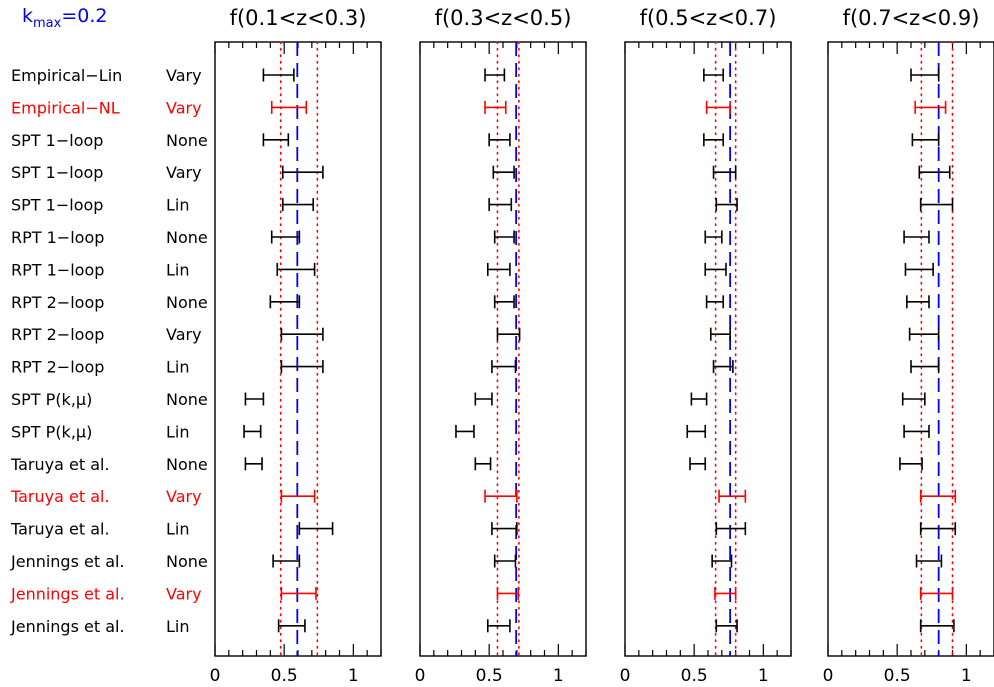 The height and width of the screenshot is (687, 994). What do you see at coordinates (64, 18) in the screenshot?
I see `kmax-label: kmax=0.2` at bounding box center [64, 18].